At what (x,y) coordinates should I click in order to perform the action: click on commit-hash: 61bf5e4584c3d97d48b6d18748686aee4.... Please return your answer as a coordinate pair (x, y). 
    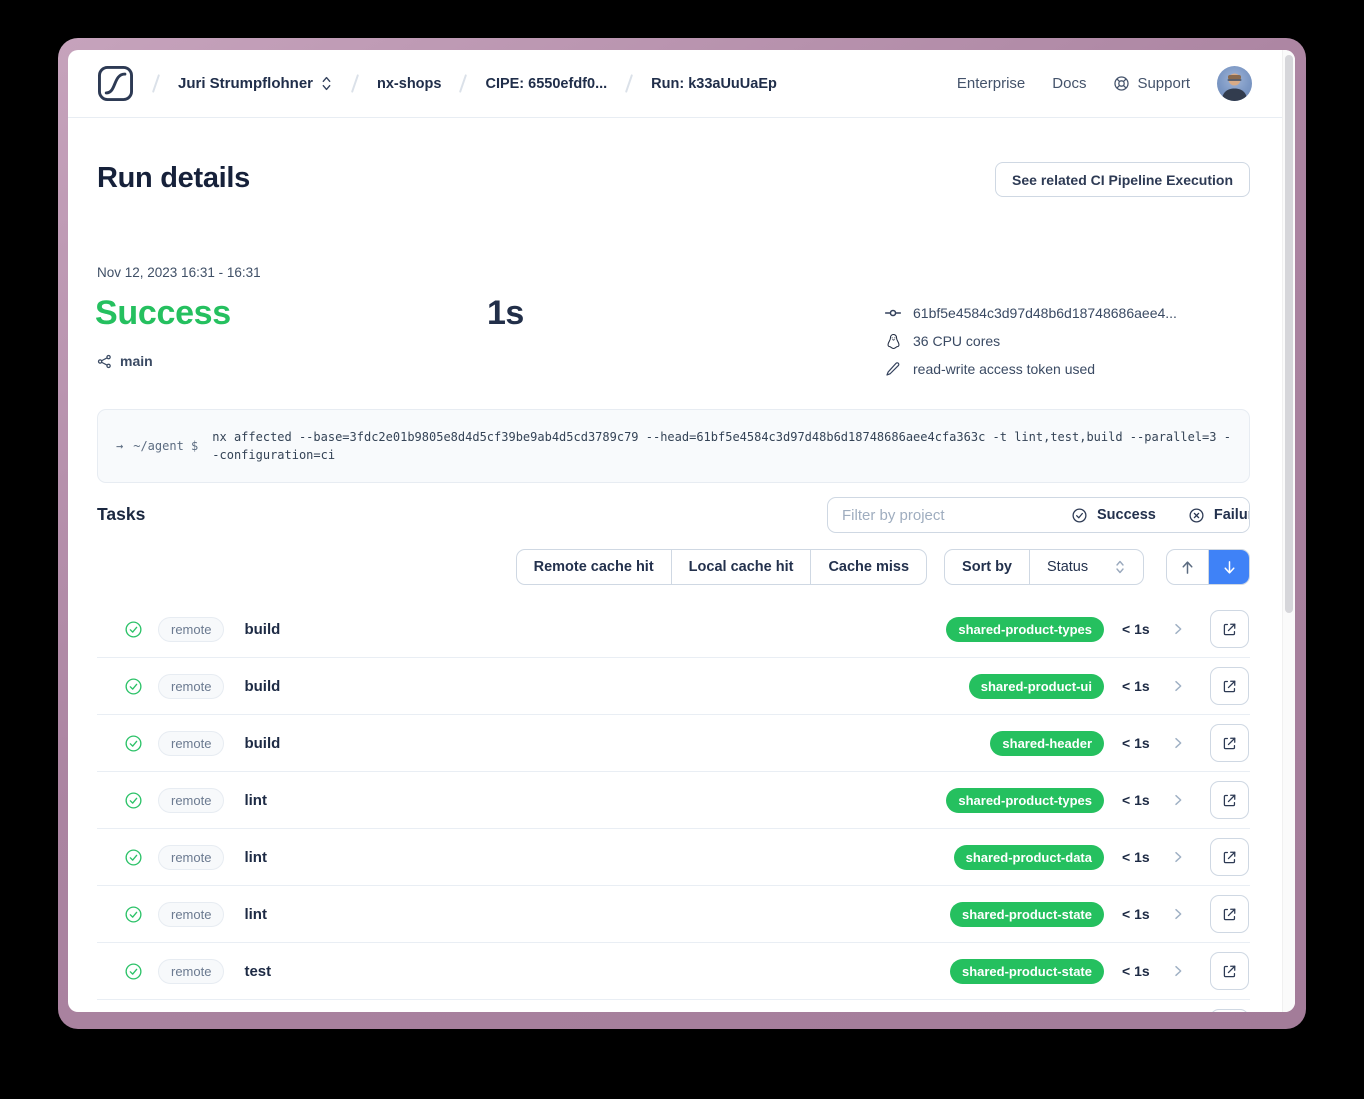
    Looking at the image, I should click on (1045, 313).